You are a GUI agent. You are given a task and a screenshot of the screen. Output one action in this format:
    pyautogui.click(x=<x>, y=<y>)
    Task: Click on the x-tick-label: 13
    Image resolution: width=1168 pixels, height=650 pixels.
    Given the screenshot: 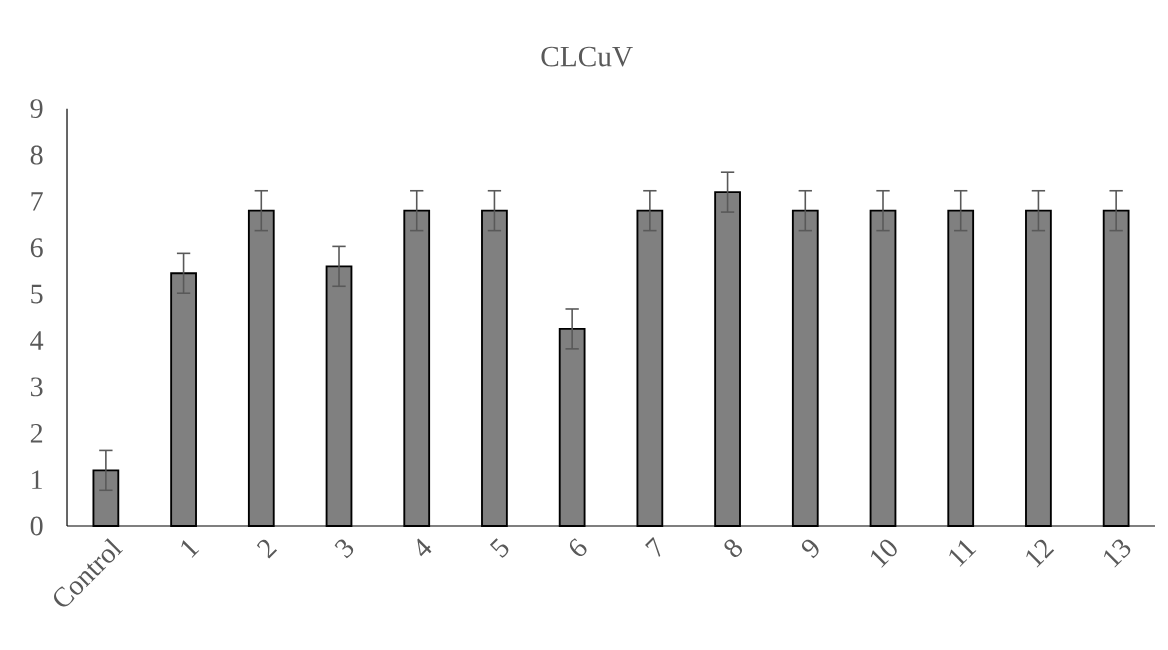 What is the action you would take?
    pyautogui.click(x=1117, y=553)
    